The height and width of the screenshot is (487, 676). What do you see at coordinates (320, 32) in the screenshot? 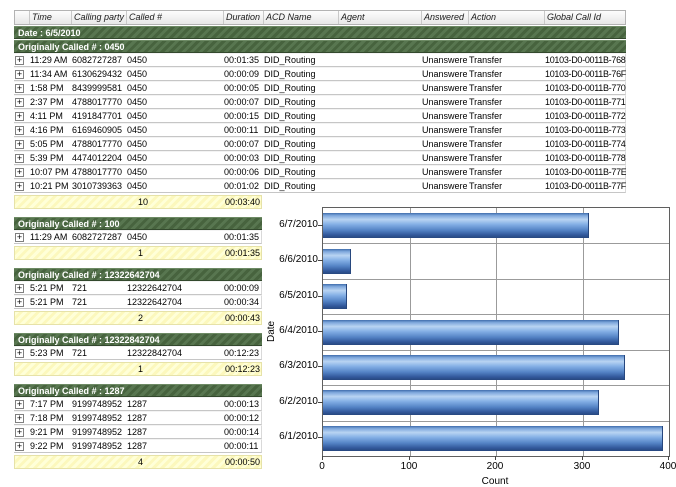
I see `date-band: Date : 6/5/2010` at bounding box center [320, 32].